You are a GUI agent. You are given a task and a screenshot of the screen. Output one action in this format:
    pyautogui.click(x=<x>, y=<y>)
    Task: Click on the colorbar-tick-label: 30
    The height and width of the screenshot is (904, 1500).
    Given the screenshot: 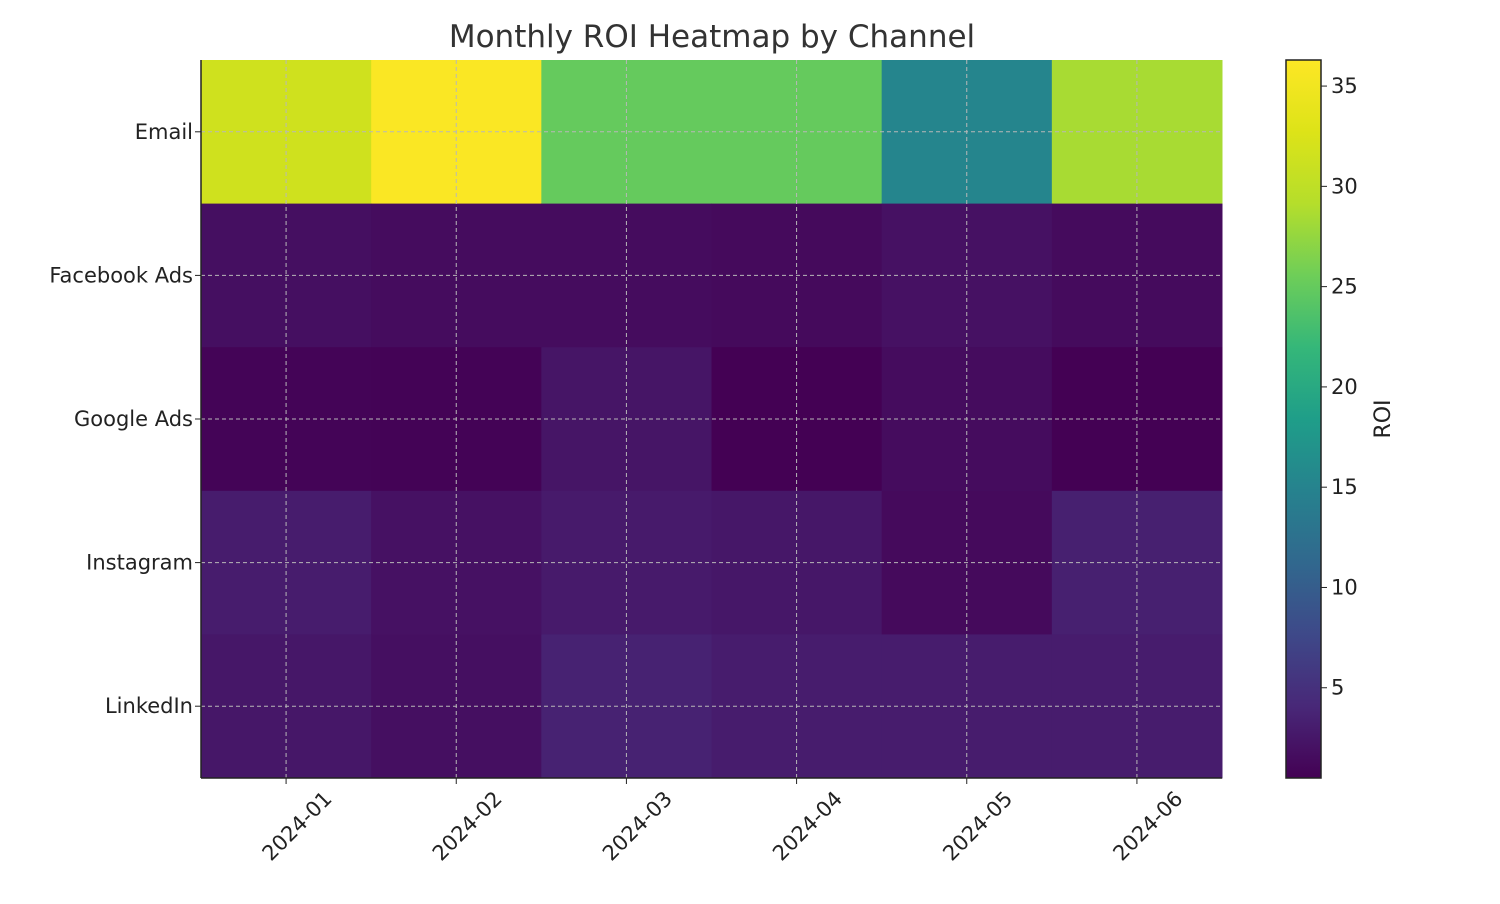 What is the action you would take?
    pyautogui.click(x=1344, y=186)
    